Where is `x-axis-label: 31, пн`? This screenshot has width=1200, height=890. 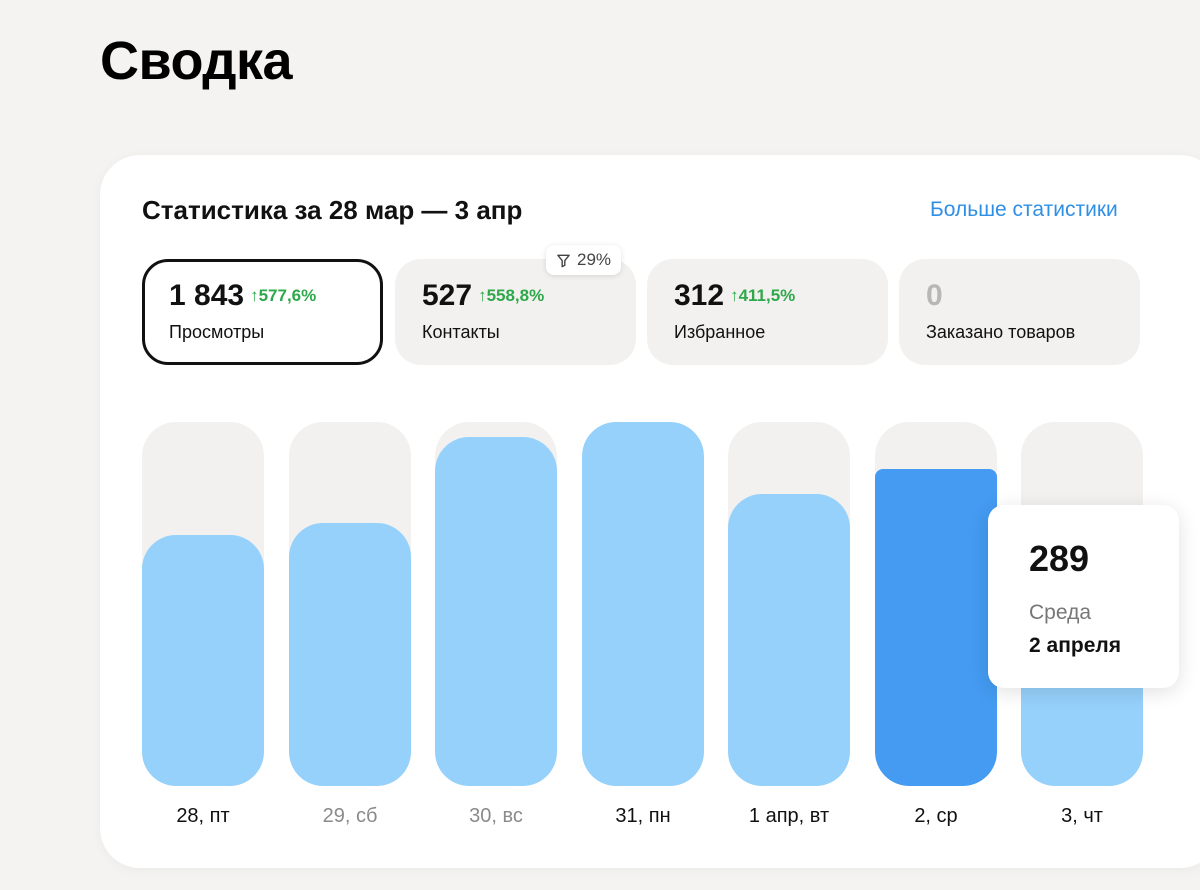 x-axis-label: 31, пн is located at coordinates (643, 816).